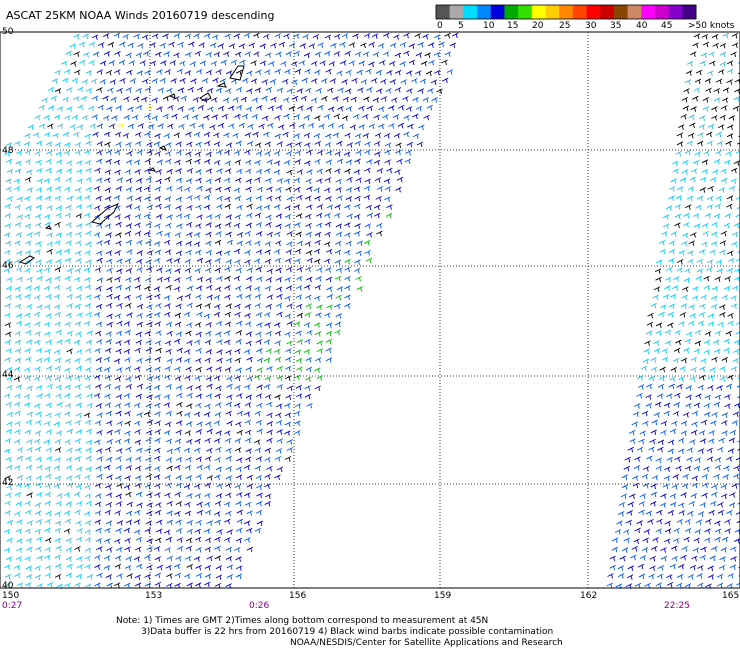 The width and height of the screenshot is (740, 650). What do you see at coordinates (298, 596) in the screenshot?
I see `lon-label: 156` at bounding box center [298, 596].